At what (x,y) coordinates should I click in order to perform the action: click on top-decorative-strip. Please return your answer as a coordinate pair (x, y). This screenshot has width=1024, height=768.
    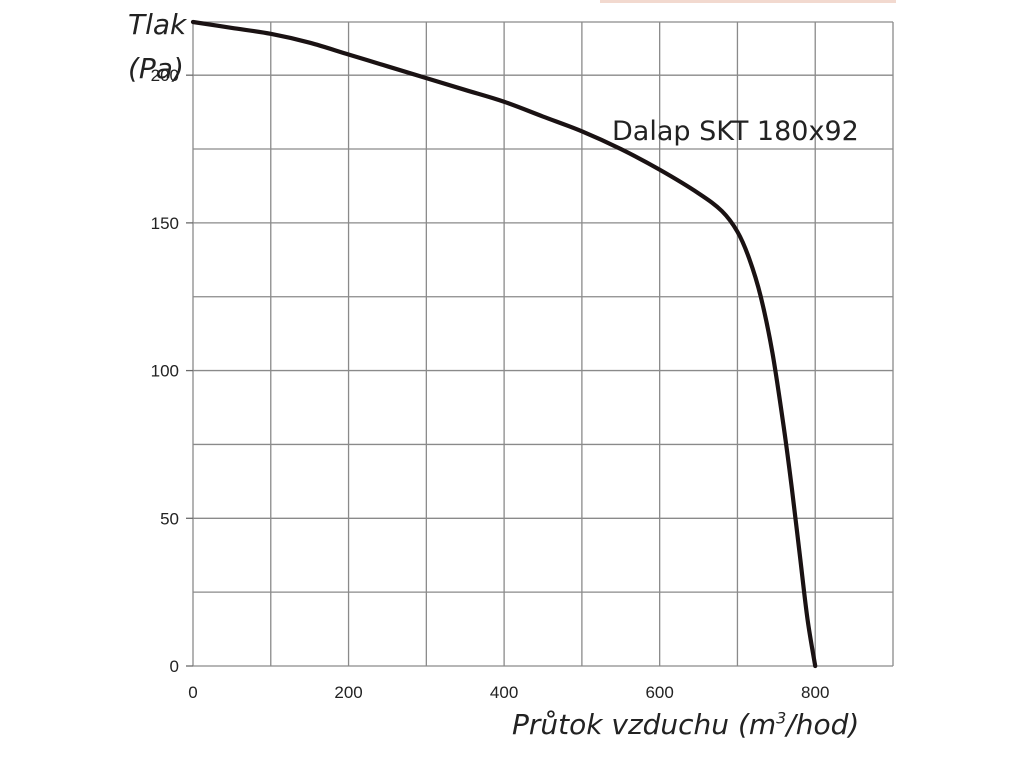
    Looking at the image, I should click on (748, 1).